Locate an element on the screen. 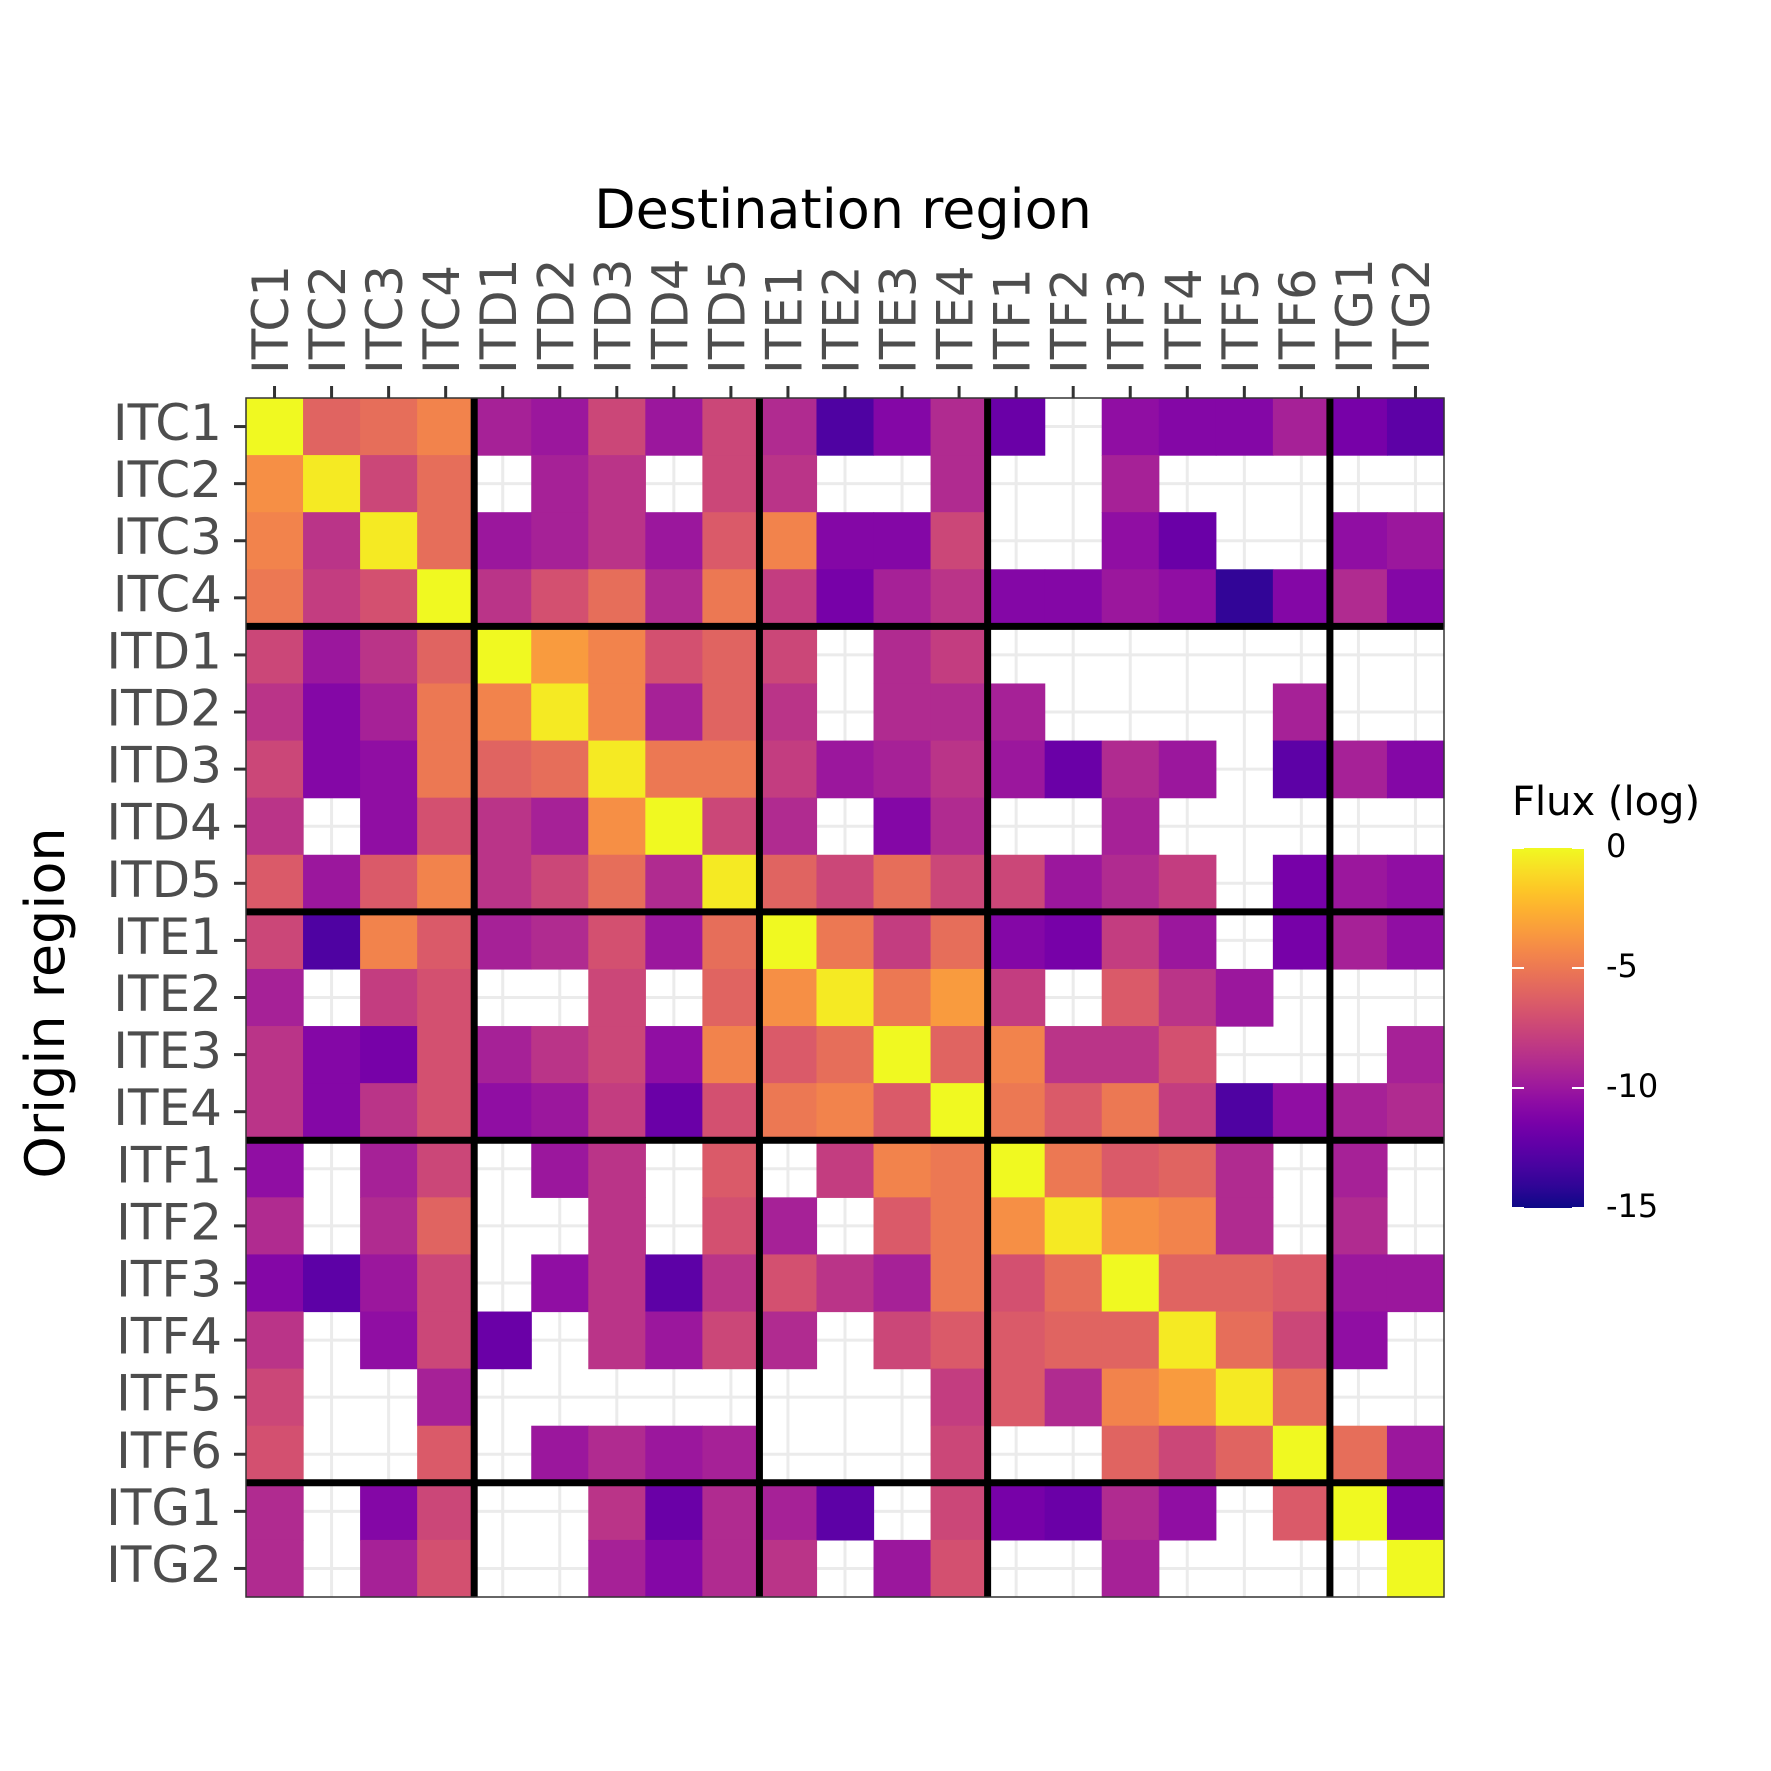  color-legend: Flux (log) 0 -5 -10 -15 is located at coordinates (1606, 1002).